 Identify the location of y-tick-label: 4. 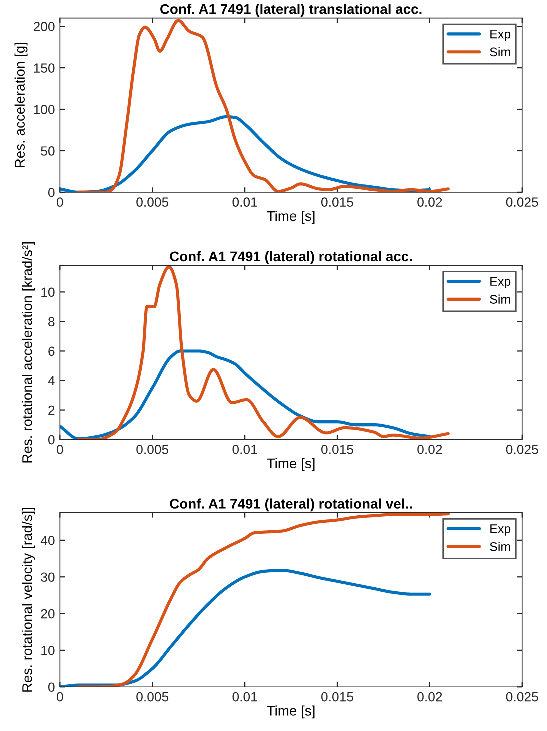
(51, 381).